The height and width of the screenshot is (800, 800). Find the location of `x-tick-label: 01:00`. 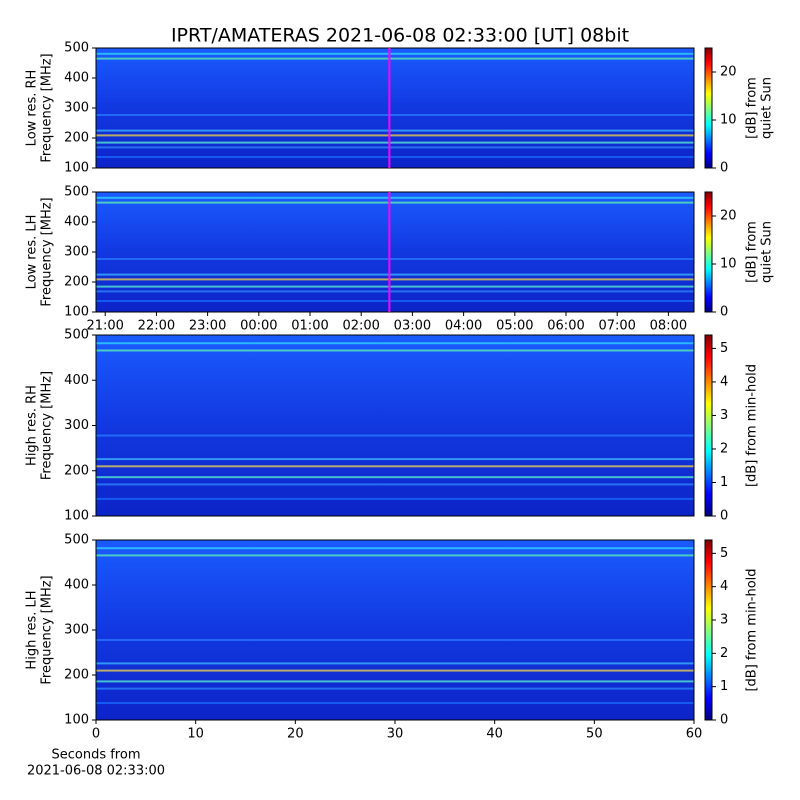

x-tick-label: 01:00 is located at coordinates (309, 326).